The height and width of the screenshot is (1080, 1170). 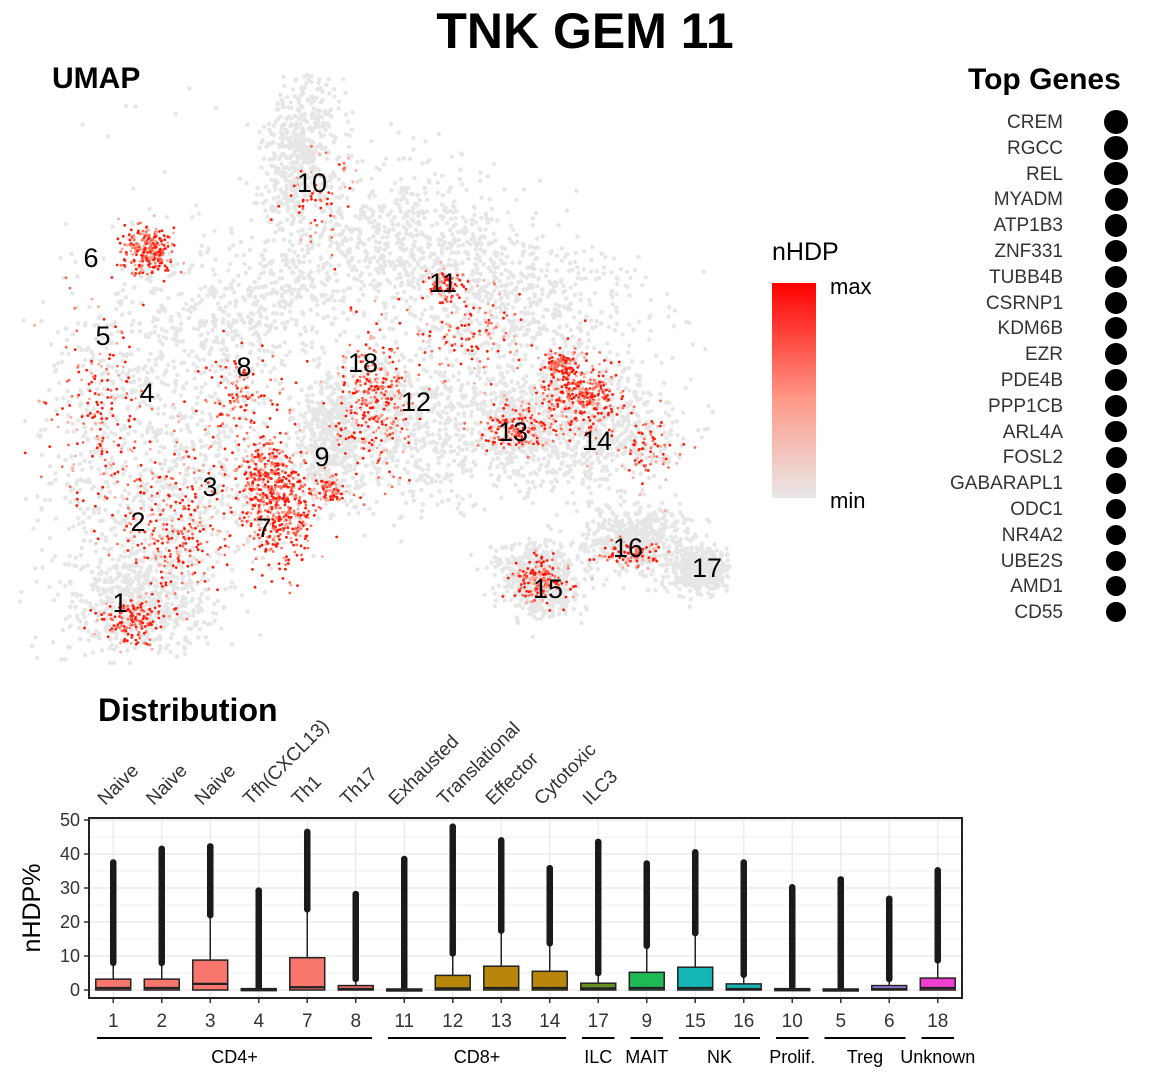 What do you see at coordinates (865, 1057) in the screenshot?
I see `group-label: Treg` at bounding box center [865, 1057].